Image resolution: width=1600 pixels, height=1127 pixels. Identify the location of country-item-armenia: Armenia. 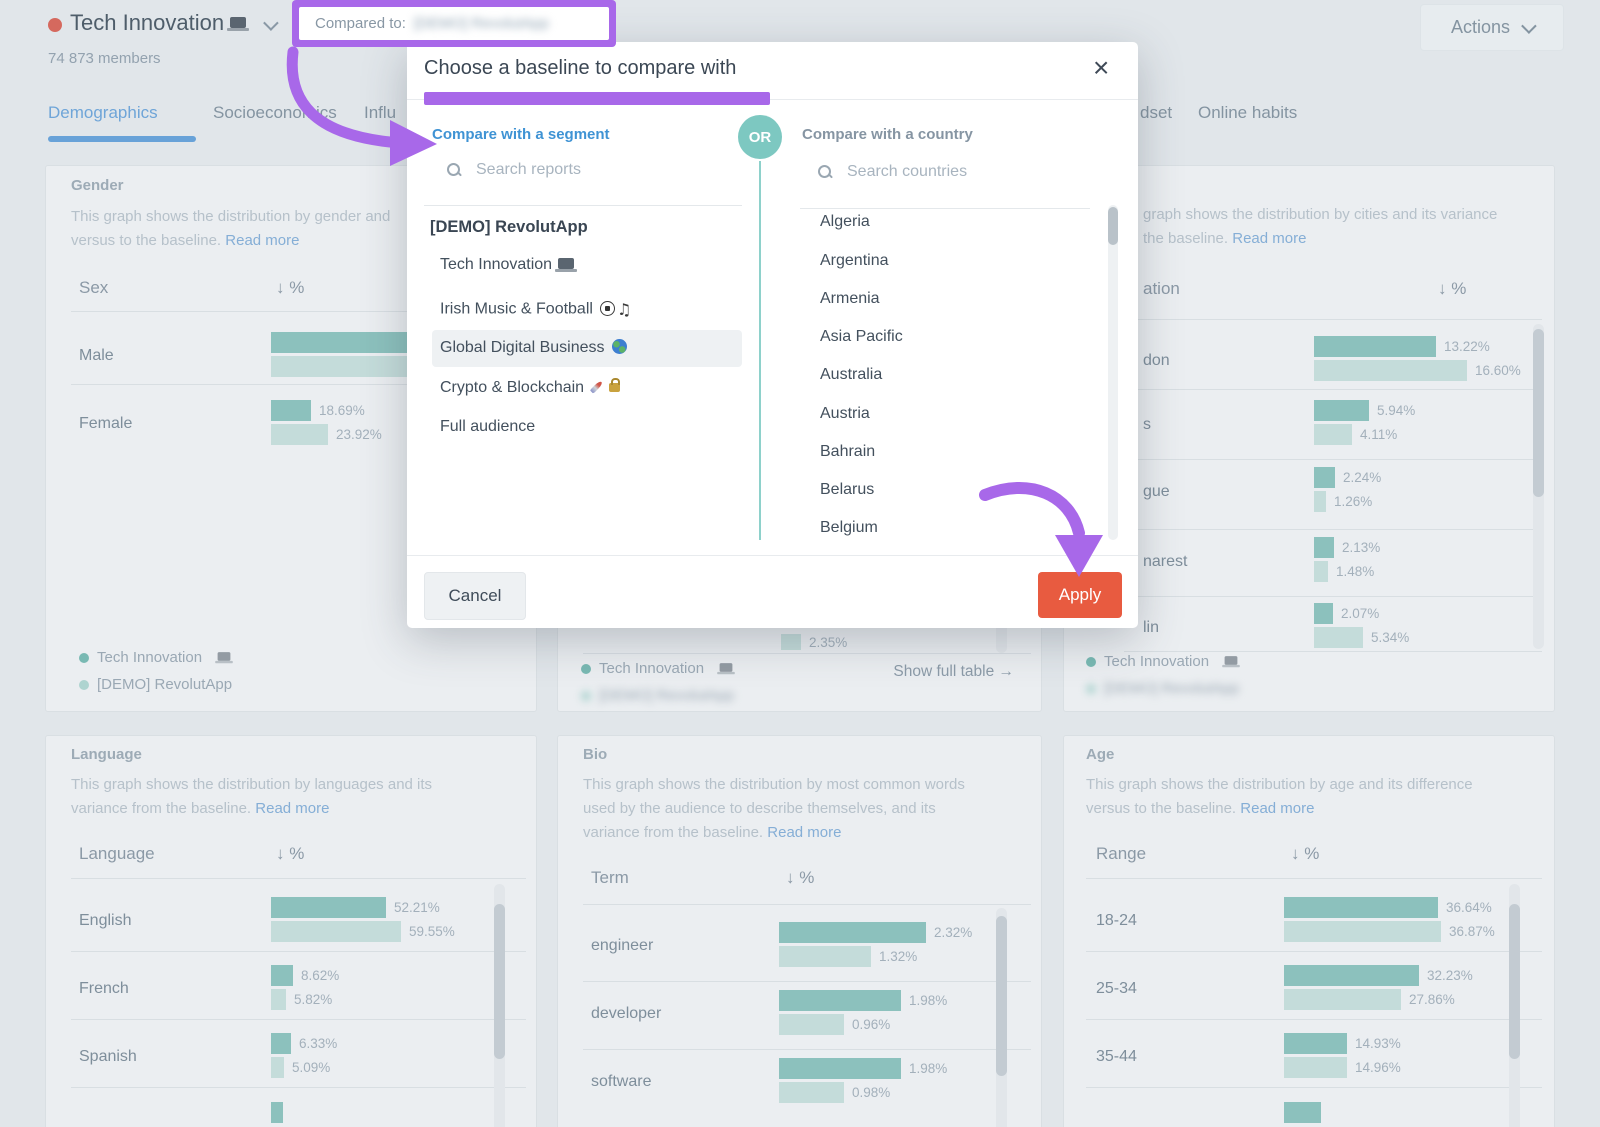
(850, 298).